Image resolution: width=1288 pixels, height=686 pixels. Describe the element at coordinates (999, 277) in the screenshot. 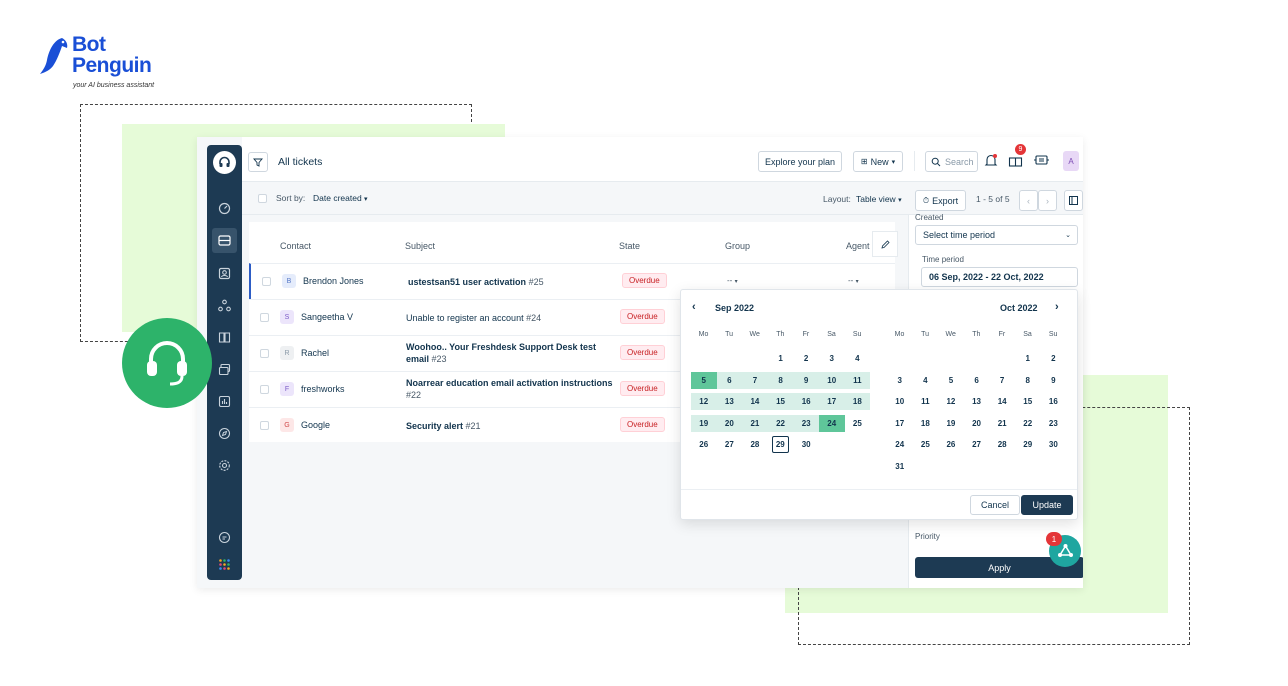

I see `time-period-input: 06 Sep, 2022 - 22 Oct, 2022` at that location.